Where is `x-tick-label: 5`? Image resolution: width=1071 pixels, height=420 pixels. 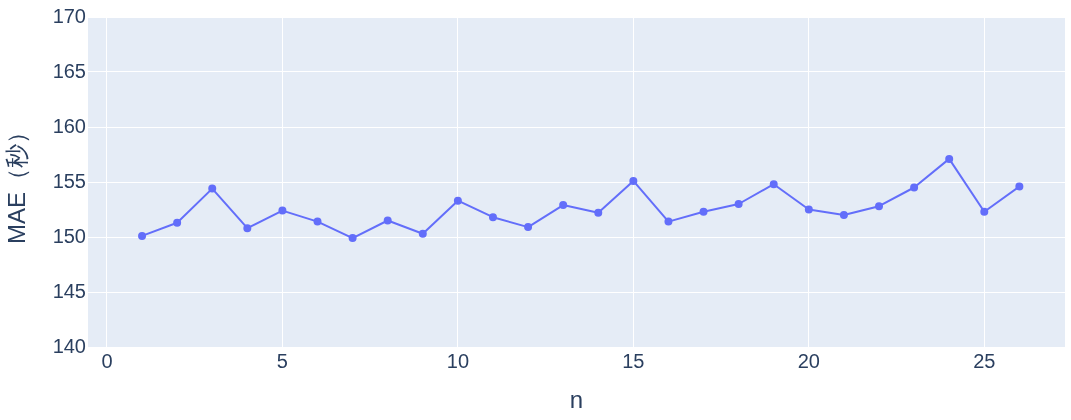
x-tick-label: 5 is located at coordinates (282, 360).